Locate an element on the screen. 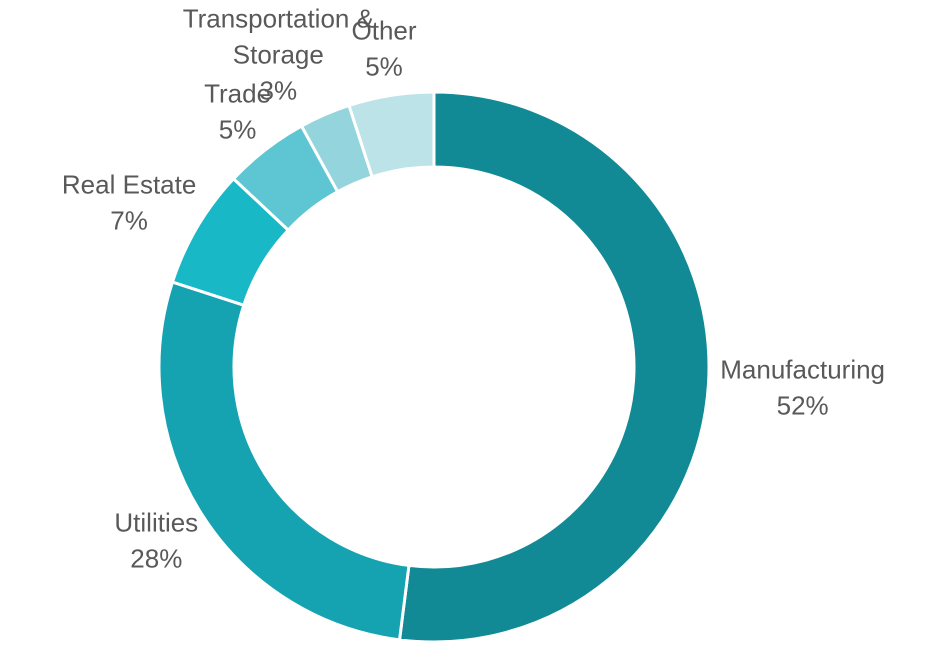 The image size is (940, 645). slice-label: Other 5% is located at coordinates (383, 48).